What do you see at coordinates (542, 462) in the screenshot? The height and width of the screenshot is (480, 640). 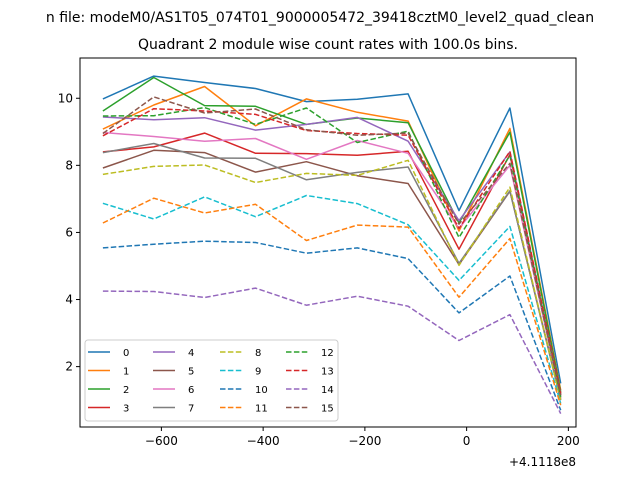 I see `x-offset-label: +4.1118e8` at bounding box center [542, 462].